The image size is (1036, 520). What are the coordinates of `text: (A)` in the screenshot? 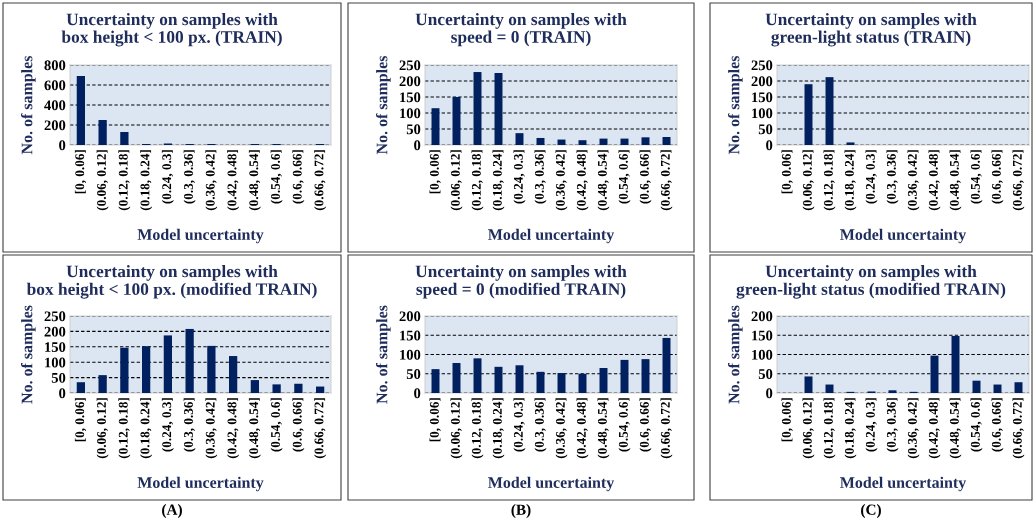 It's located at (172, 511).